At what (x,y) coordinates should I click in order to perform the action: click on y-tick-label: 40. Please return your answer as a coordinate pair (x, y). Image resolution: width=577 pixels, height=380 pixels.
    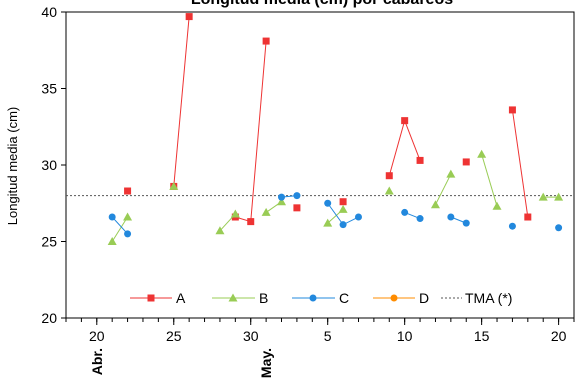
    Looking at the image, I should click on (49, 12).